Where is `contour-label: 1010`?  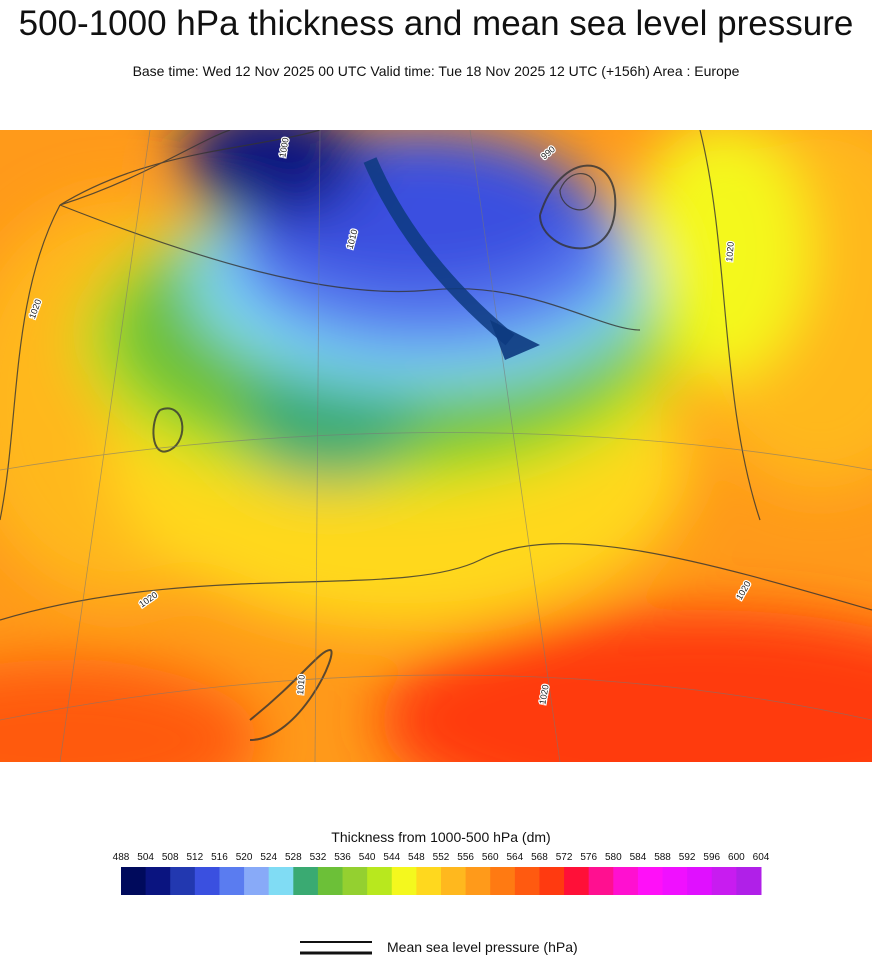
contour-label: 1010 is located at coordinates (301, 684).